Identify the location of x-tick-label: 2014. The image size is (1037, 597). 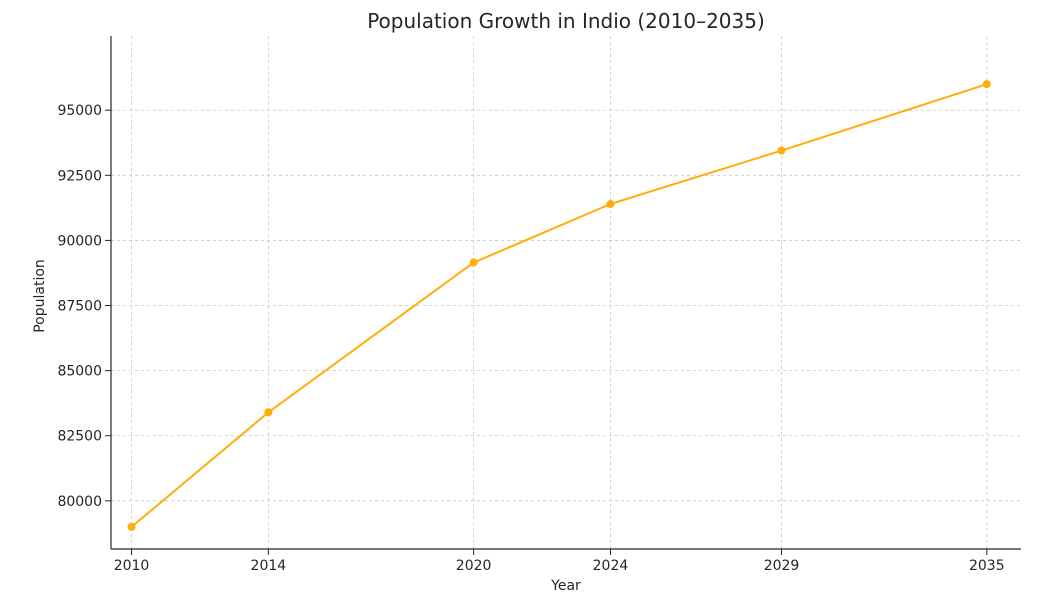
(269, 566).